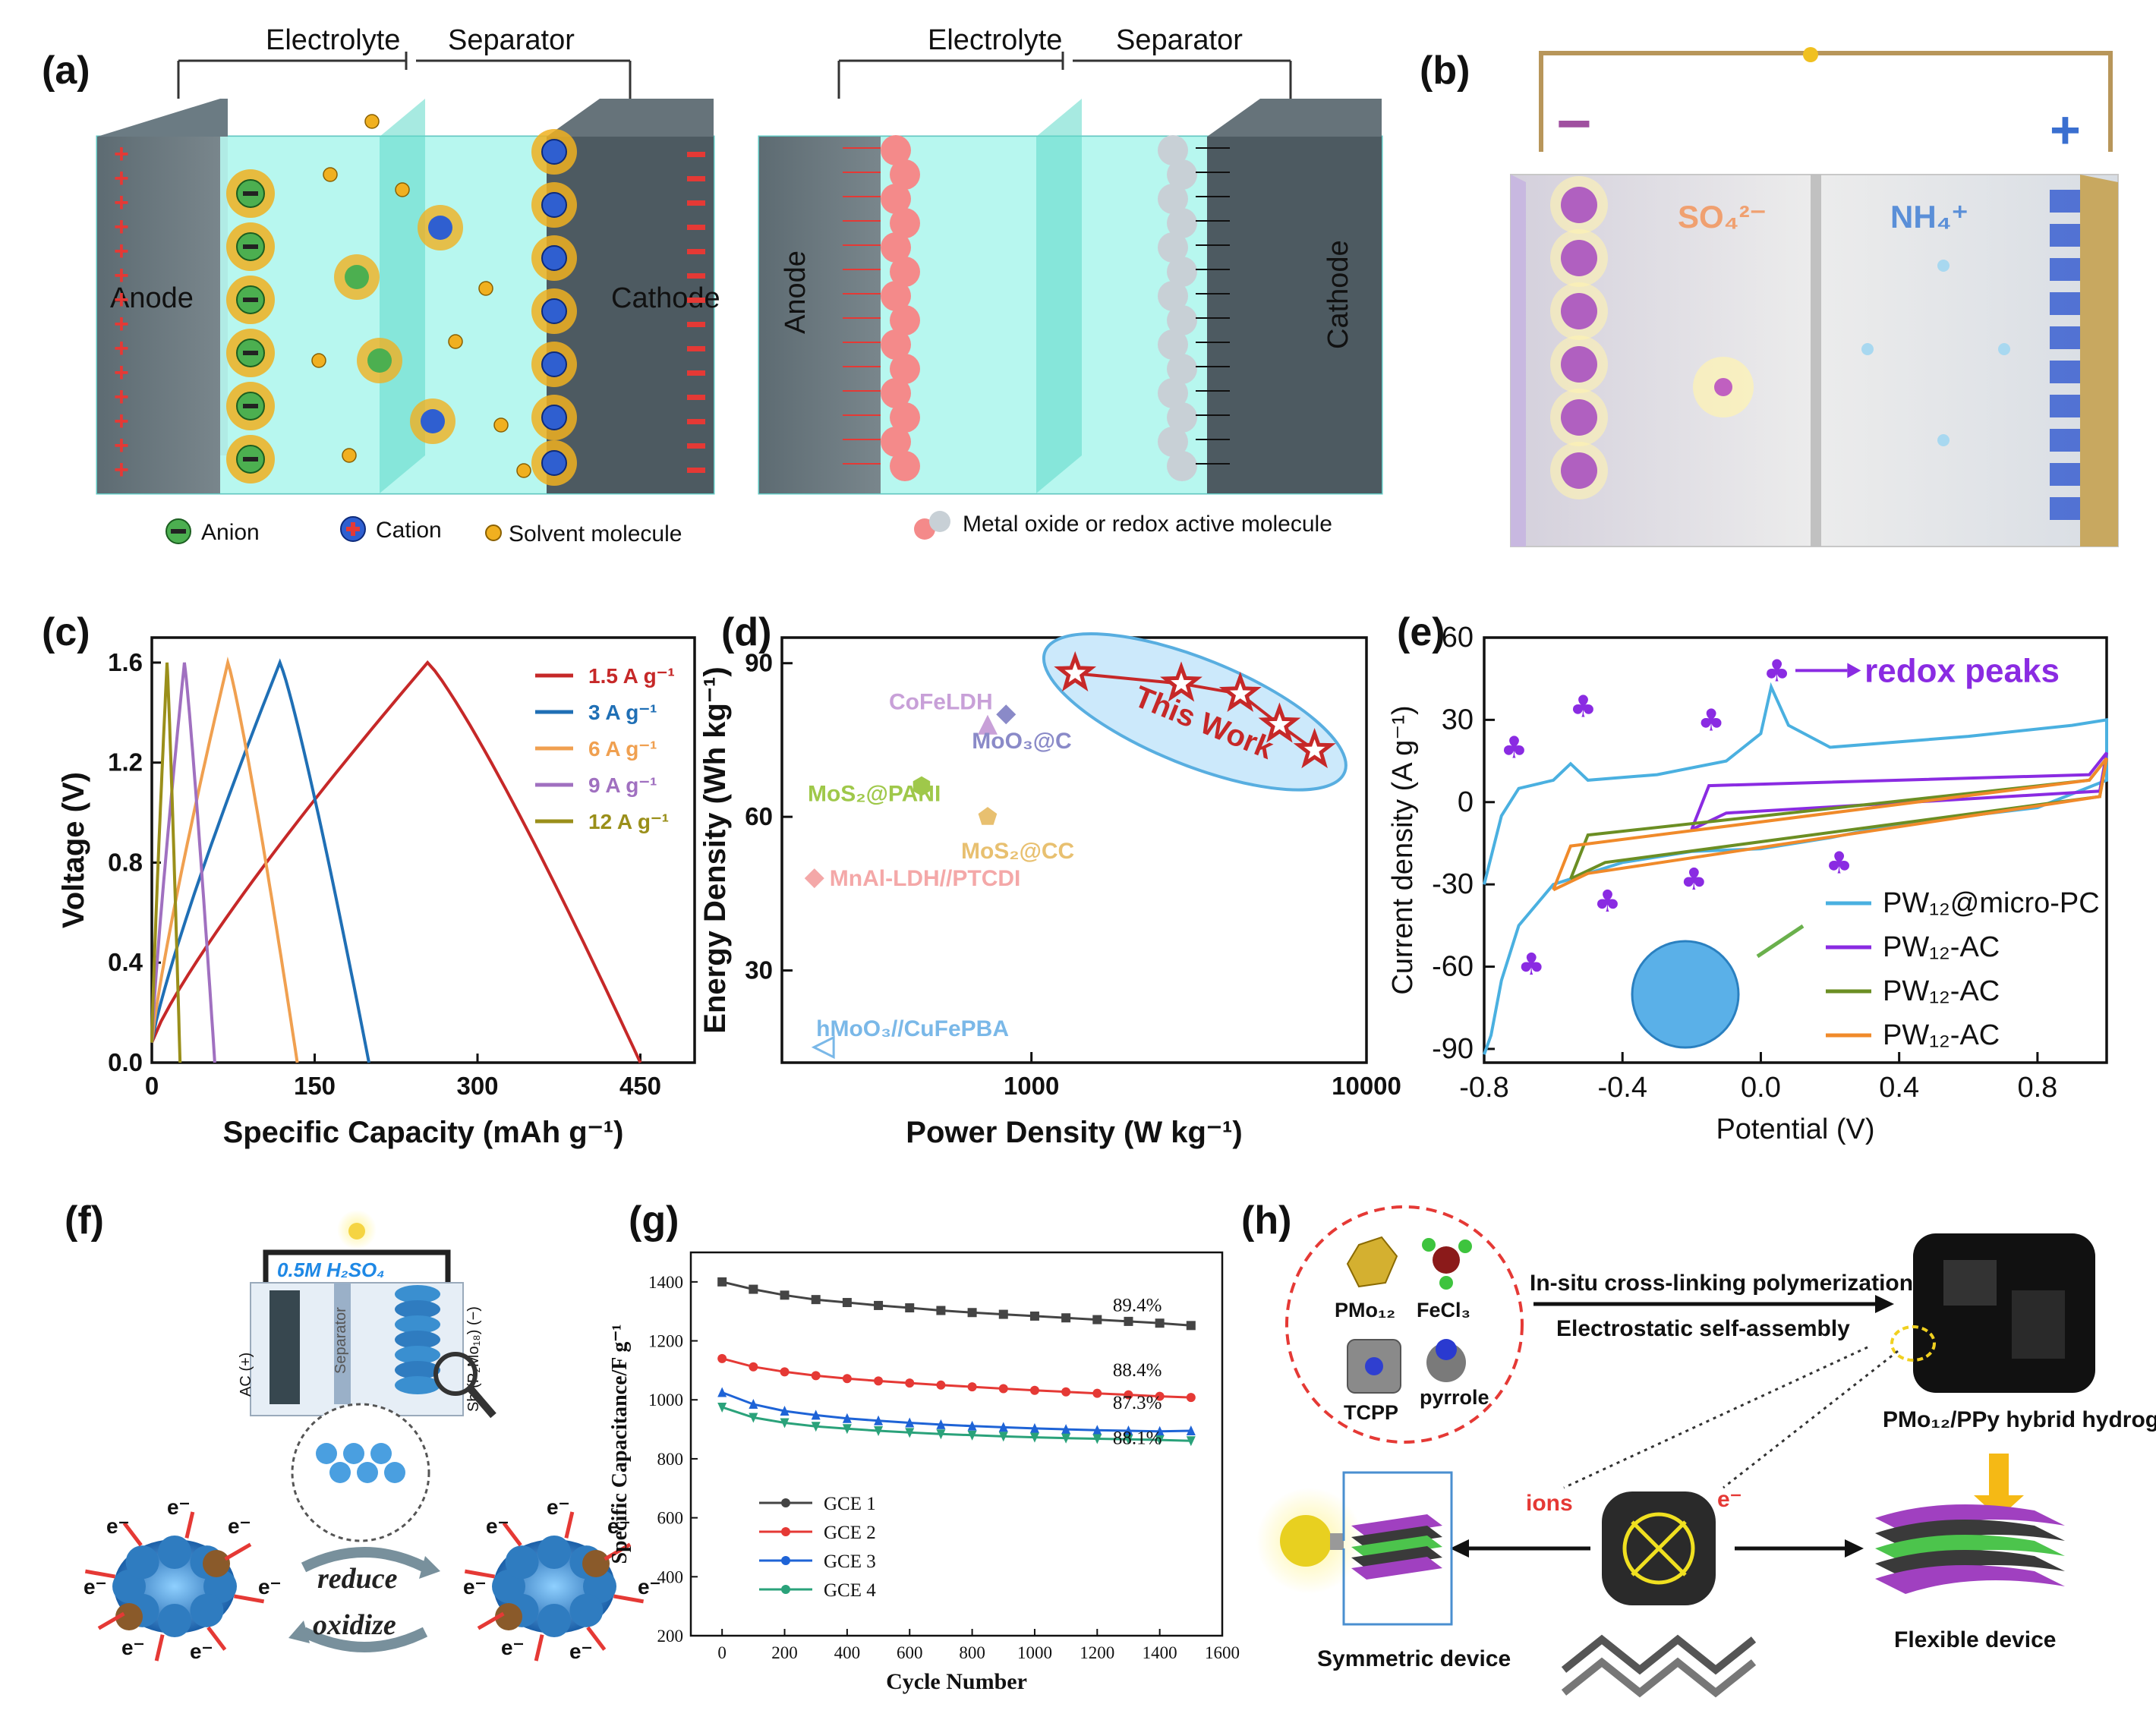  What do you see at coordinates (1453, 967) in the screenshot?
I see `y-tick-label: -60` at bounding box center [1453, 967].